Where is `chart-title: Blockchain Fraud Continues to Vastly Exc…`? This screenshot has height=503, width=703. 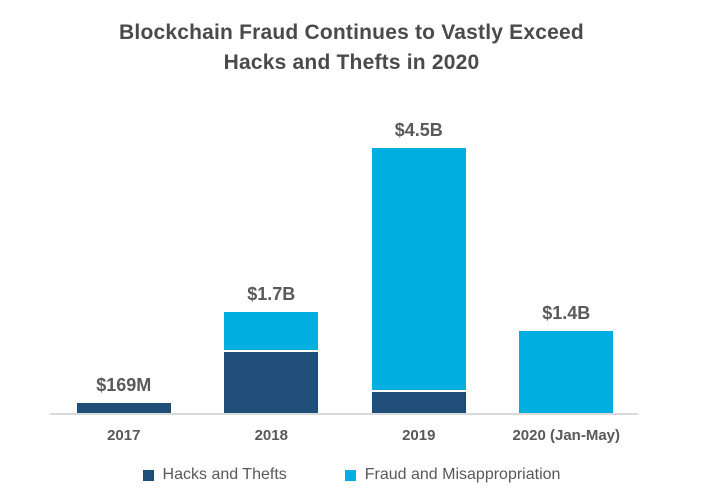
chart-title: Blockchain Fraud Continues to Vastly Exc… is located at coordinates (351, 48).